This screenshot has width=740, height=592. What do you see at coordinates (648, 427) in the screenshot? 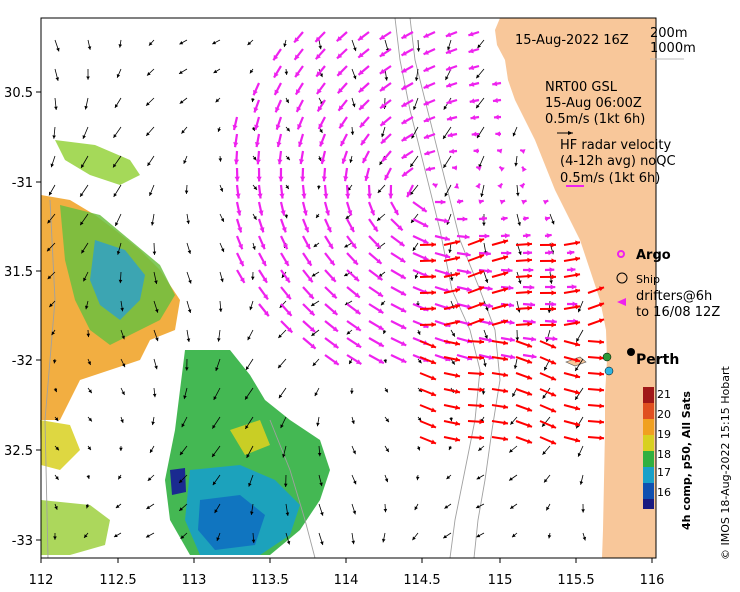
I see `colorbar-band` at bounding box center [648, 427].